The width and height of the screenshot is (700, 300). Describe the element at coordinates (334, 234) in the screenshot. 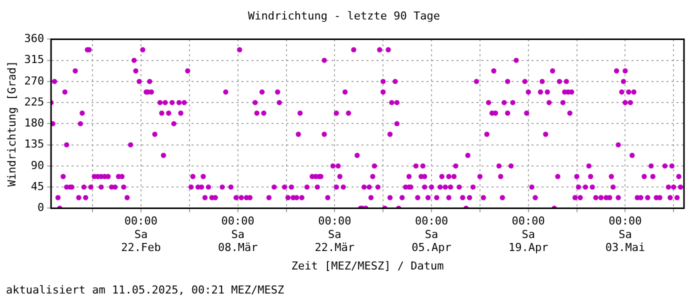

I see `x-tick-label: 00:00 Sa 22.Mär` at that location.